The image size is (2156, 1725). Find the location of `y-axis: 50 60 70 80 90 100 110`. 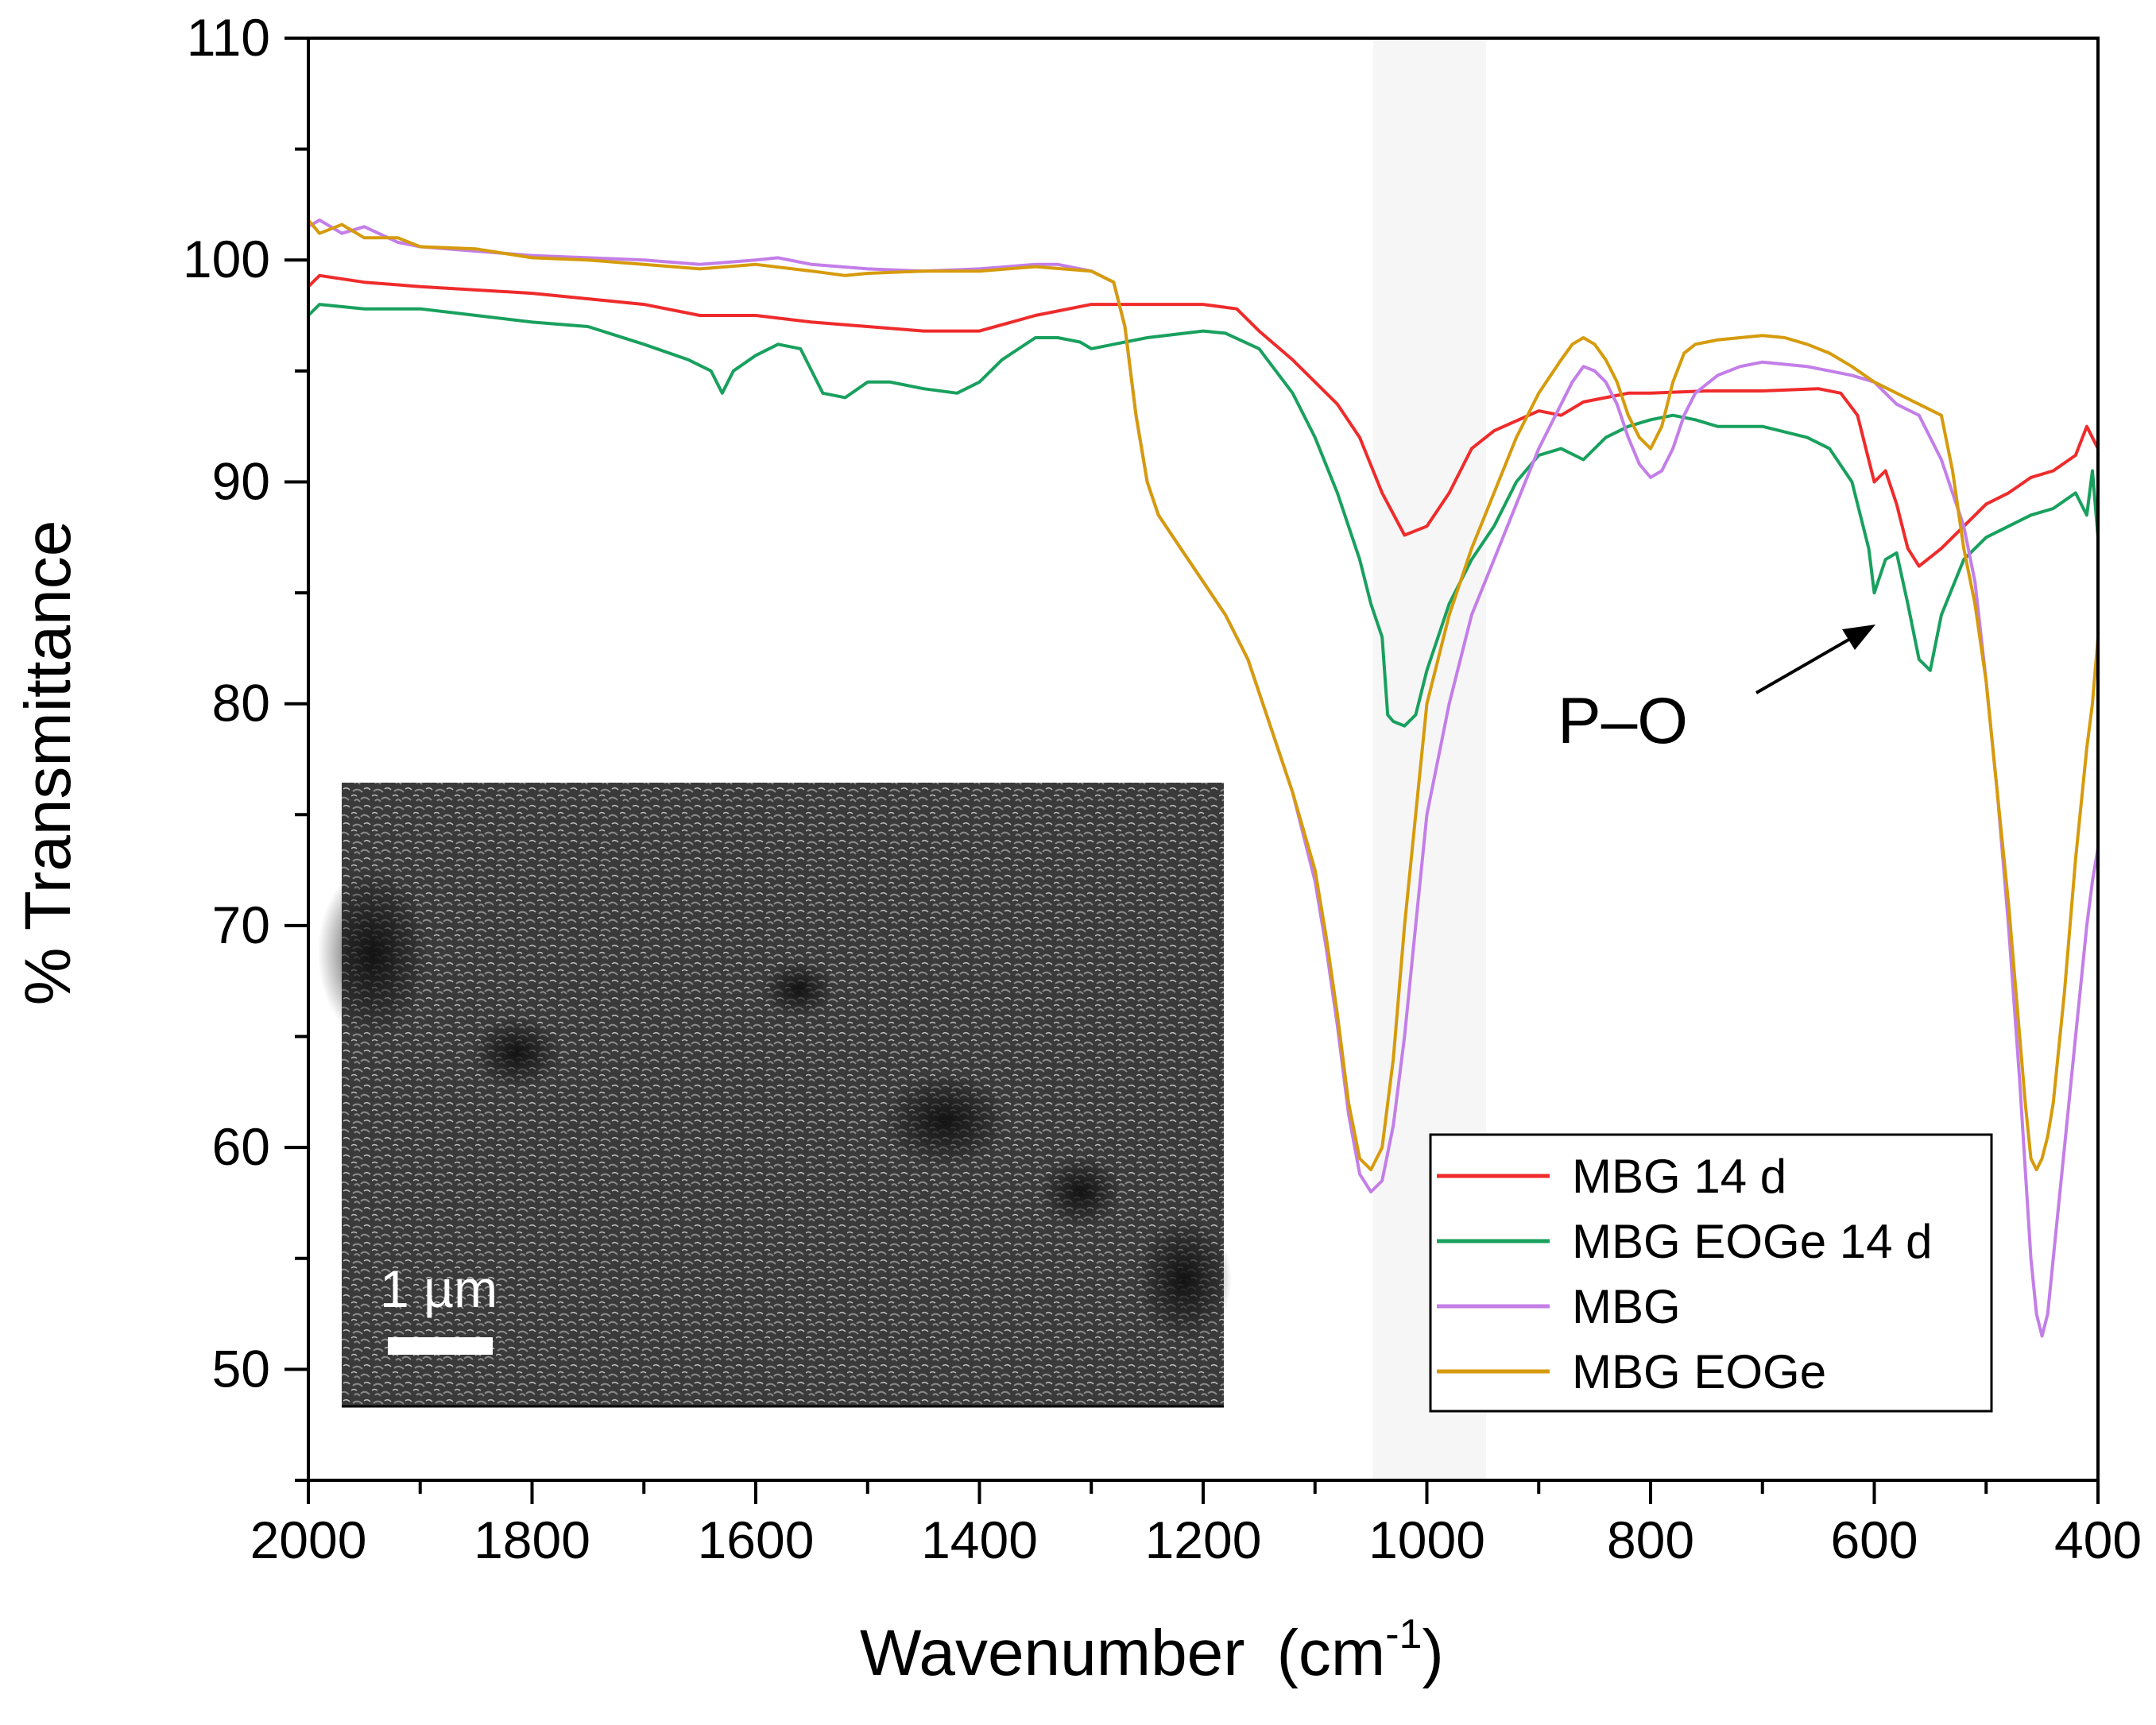

y-axis: 50 60 70 80 90 100 110 is located at coordinates (246, 745).